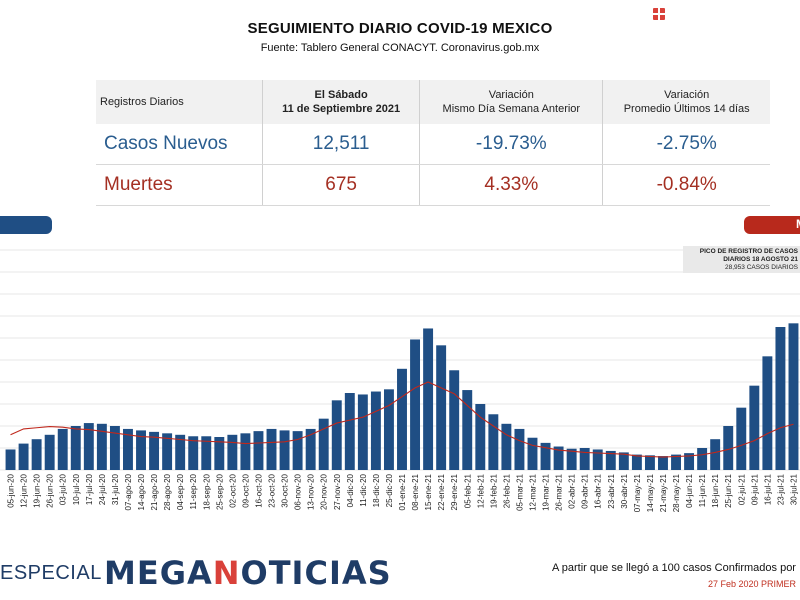  What do you see at coordinates (179, 185) in the screenshot?
I see `row-label-deaths: Muertes` at bounding box center [179, 185].